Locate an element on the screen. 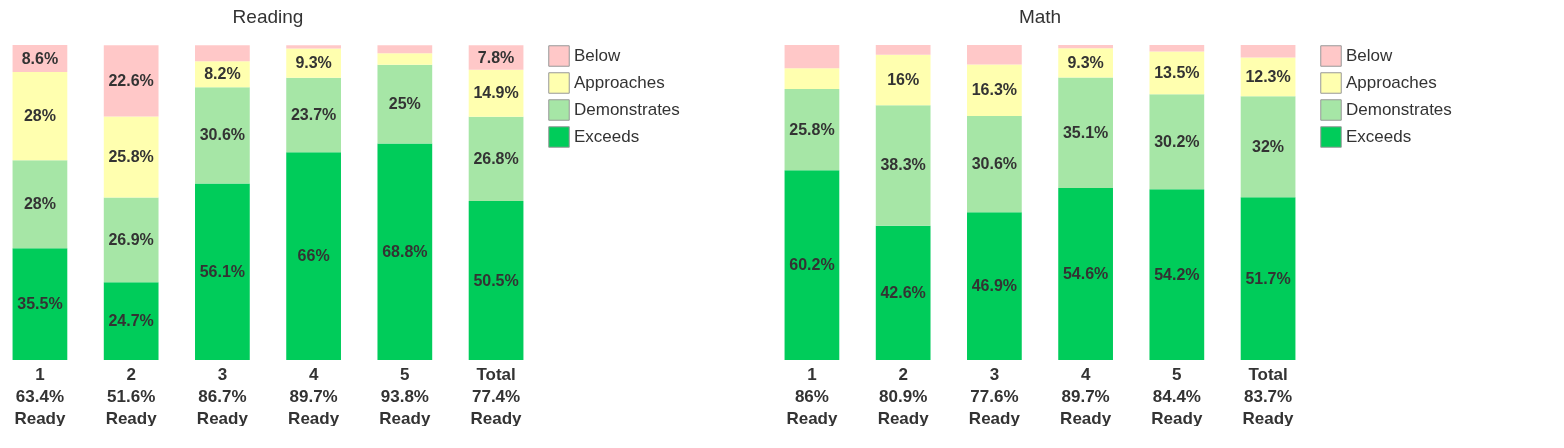 The height and width of the screenshot is (448, 1564). data-label: 22.6% is located at coordinates (131, 80).